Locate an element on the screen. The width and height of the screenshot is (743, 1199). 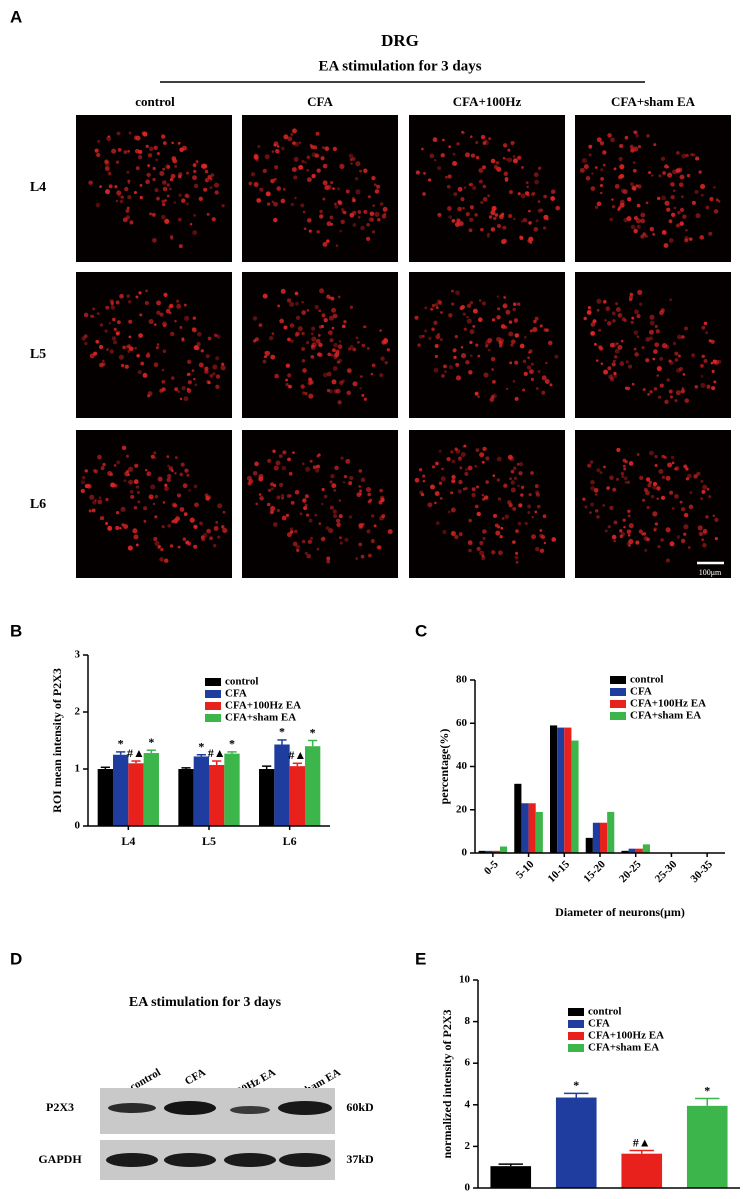
significance-marker: * is located at coordinates (121, 744).